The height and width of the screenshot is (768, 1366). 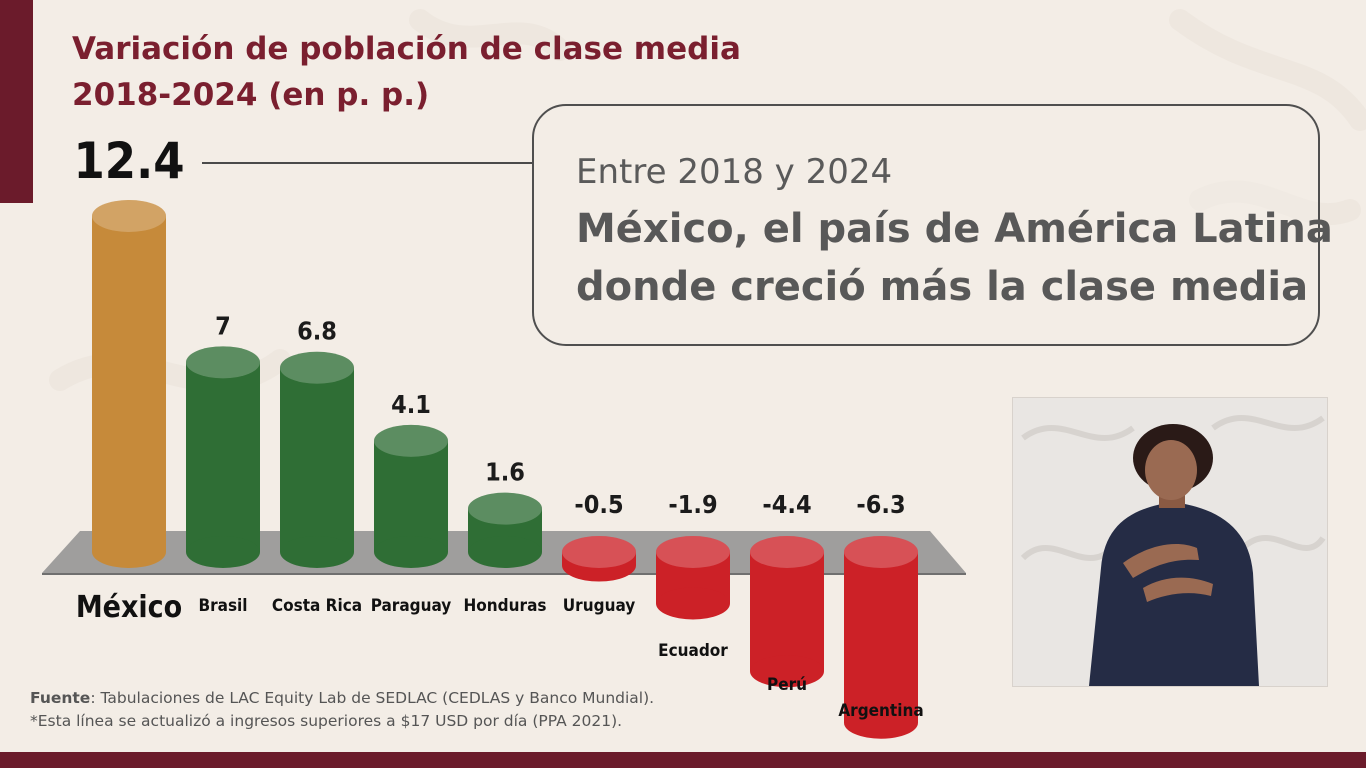 I want to click on category-label-mexico: México, so click(x=129, y=607).